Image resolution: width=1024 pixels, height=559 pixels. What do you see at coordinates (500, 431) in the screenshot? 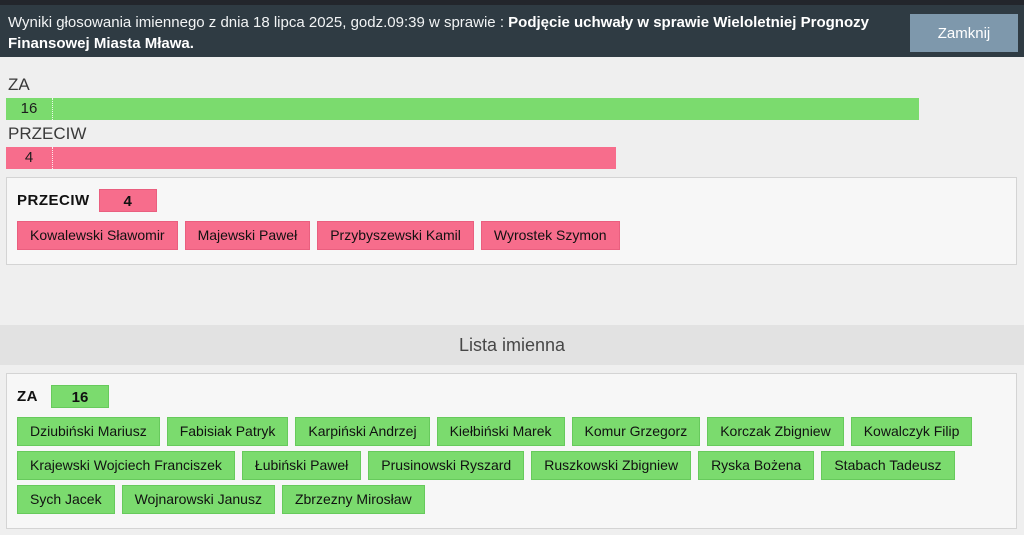
I see `za-member-chip: Kiełbiński Marek` at bounding box center [500, 431].